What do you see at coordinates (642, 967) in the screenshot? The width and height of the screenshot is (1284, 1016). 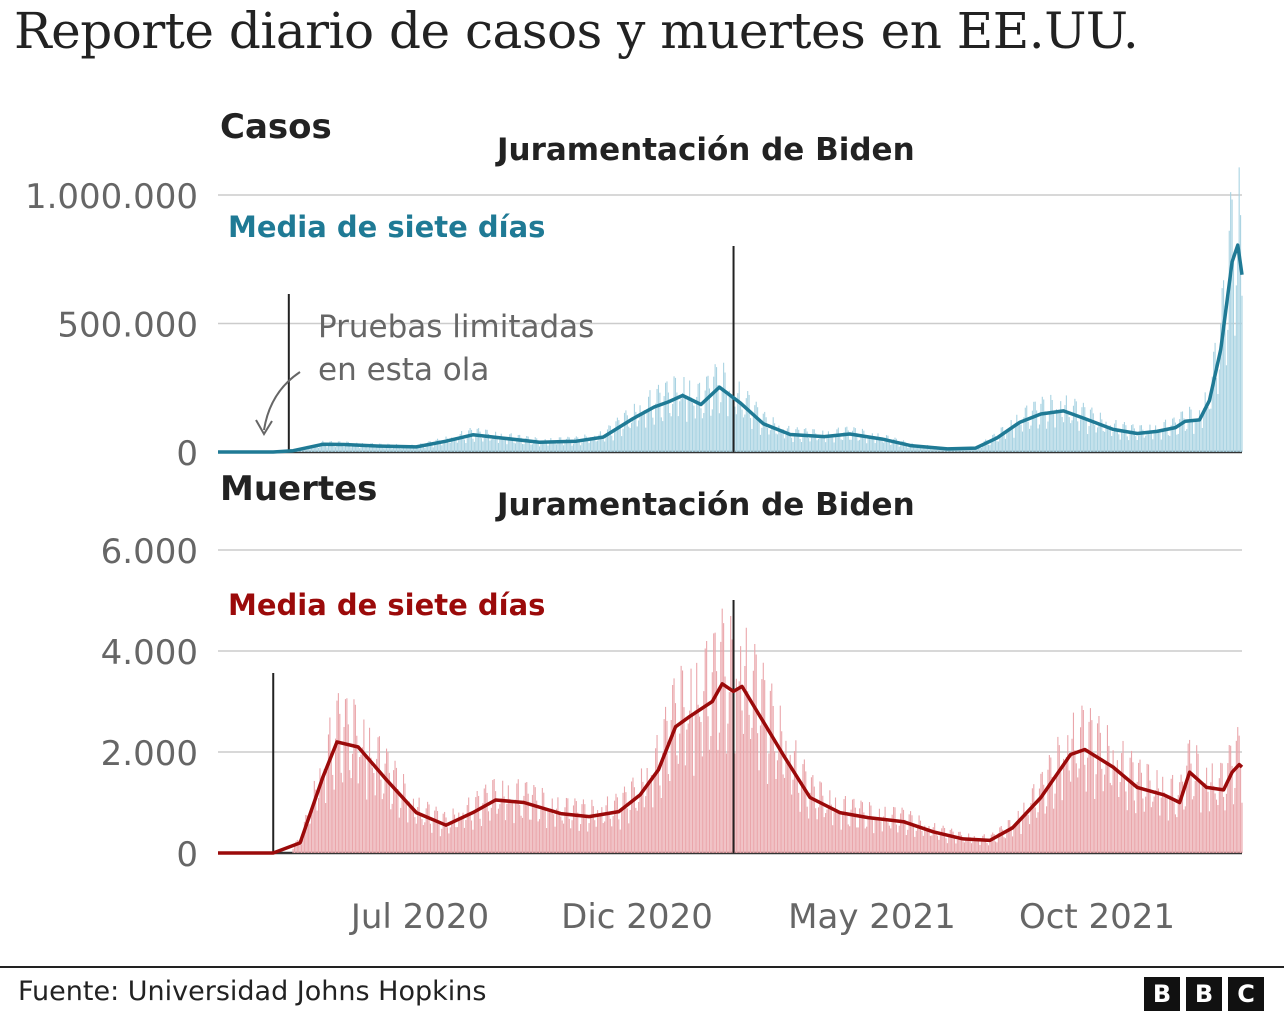 I see `footer-divider` at bounding box center [642, 967].